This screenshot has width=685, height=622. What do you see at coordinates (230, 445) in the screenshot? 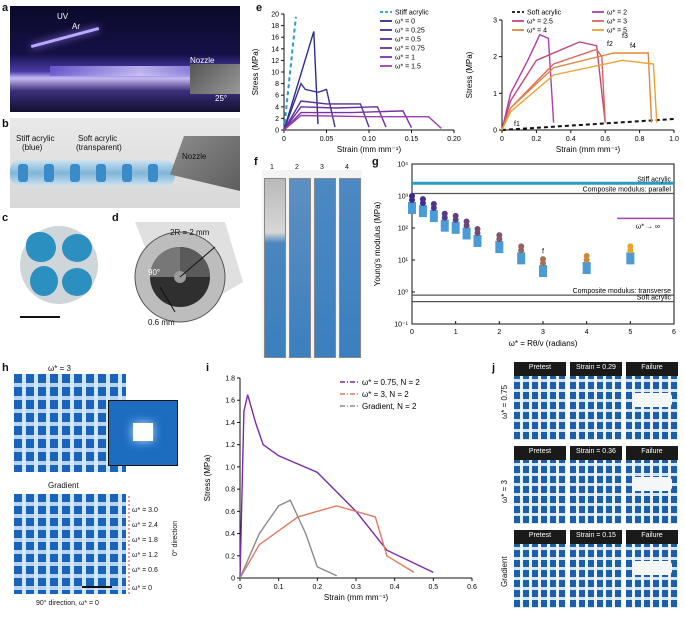
I see `y-tick-label: 1.2` at bounding box center [230, 445].